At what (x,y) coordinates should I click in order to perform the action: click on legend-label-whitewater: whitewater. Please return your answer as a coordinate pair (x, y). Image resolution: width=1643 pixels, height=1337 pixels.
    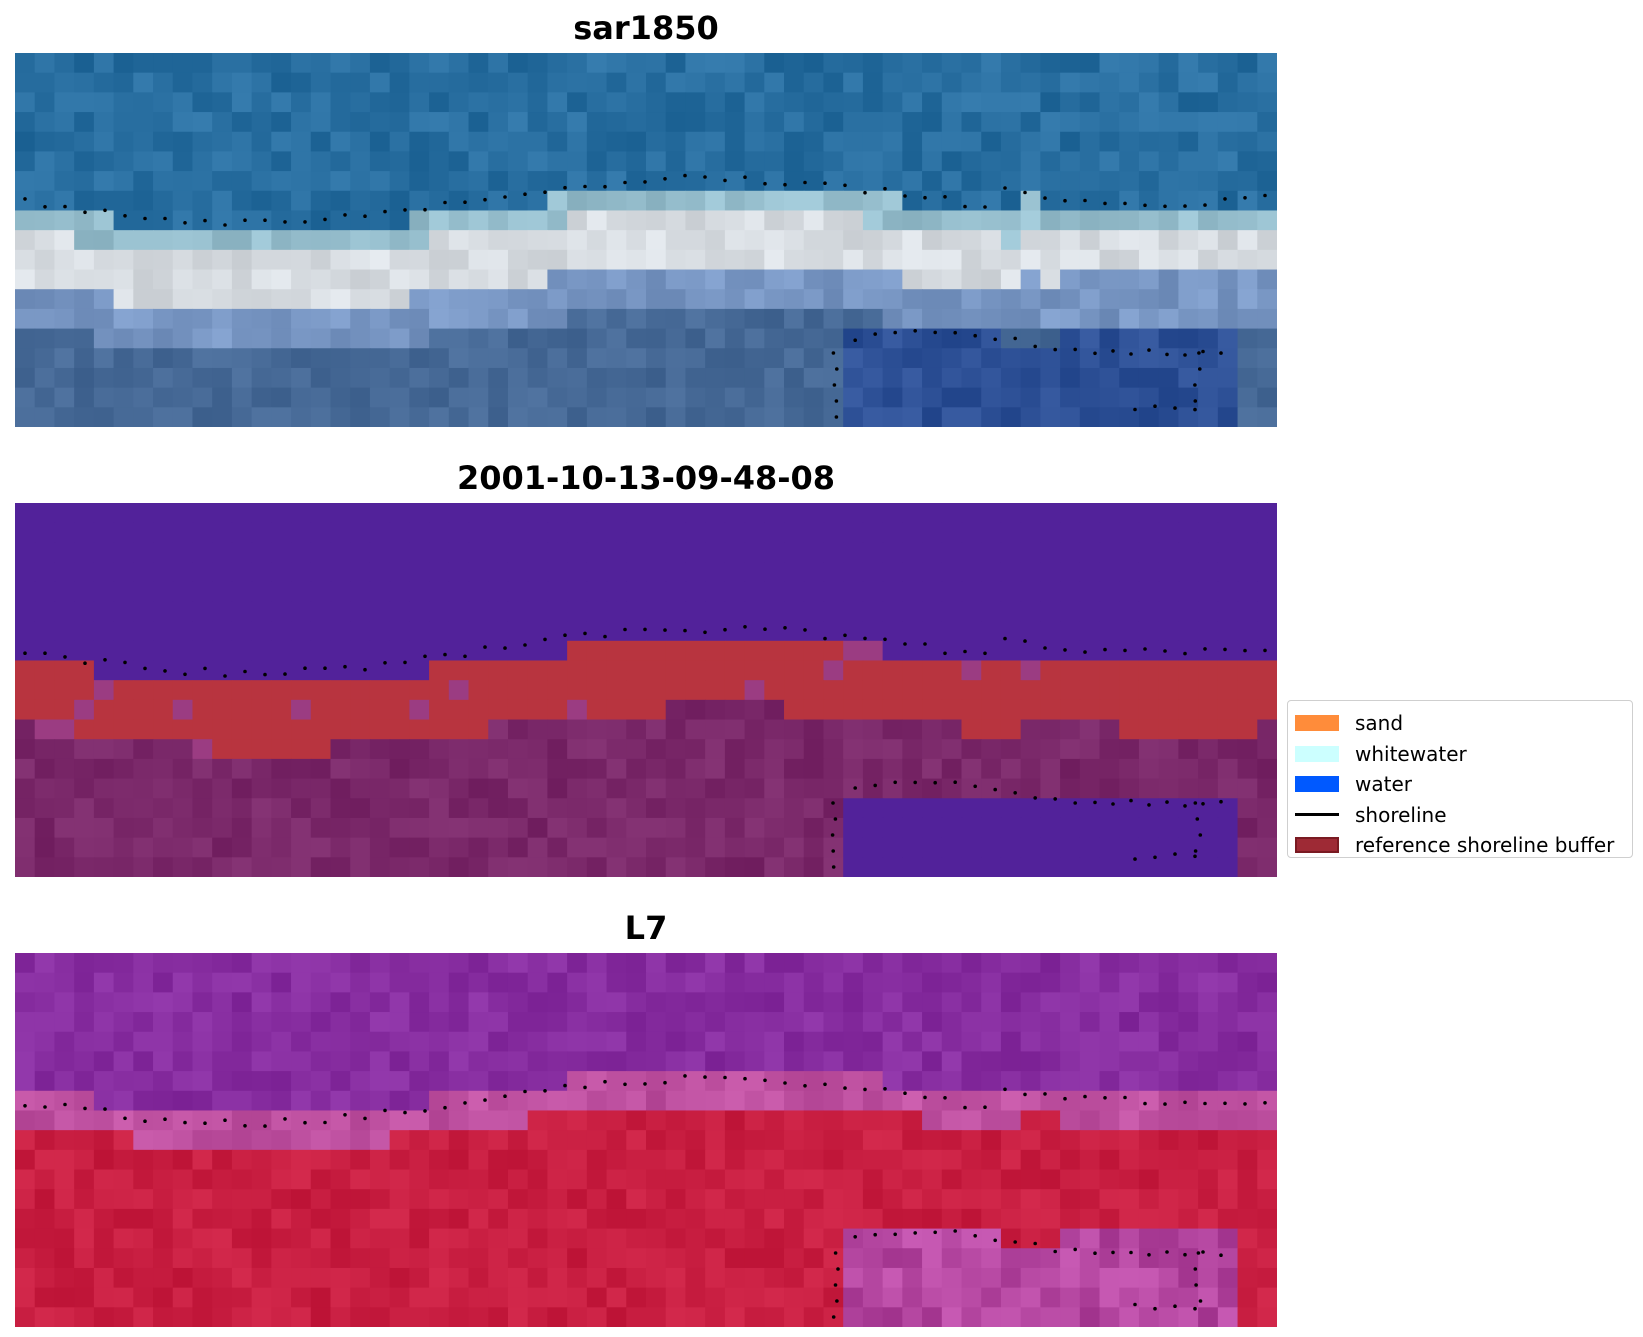
    Looking at the image, I should click on (1411, 753).